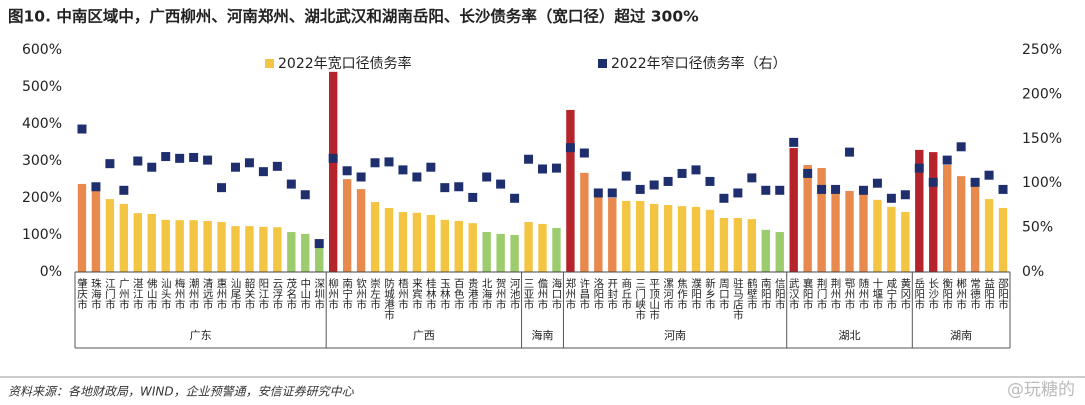 The width and height of the screenshot is (1085, 405). I want to click on legend-label: 2022年窄口径债务率（右）, so click(699, 63).